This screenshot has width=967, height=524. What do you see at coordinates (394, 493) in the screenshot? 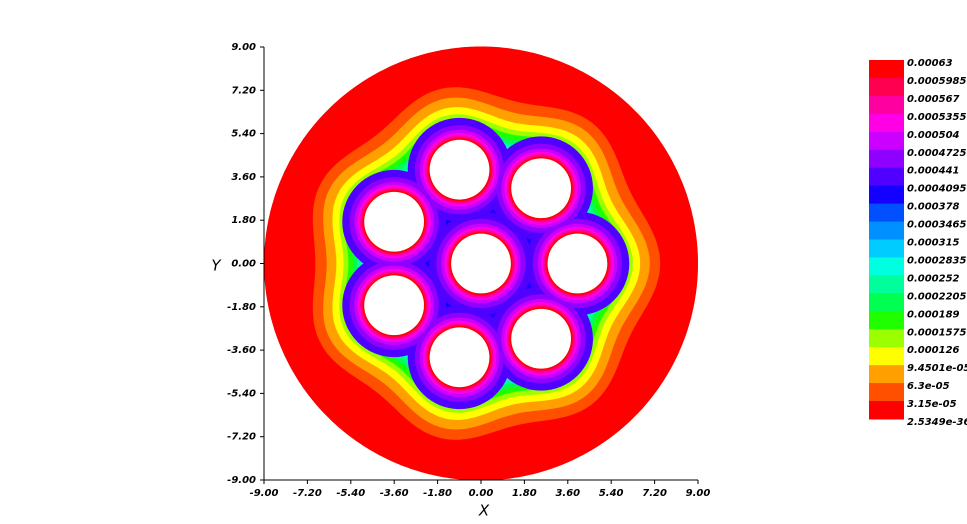
I see `x-tick-label: -3.60` at bounding box center [394, 493].